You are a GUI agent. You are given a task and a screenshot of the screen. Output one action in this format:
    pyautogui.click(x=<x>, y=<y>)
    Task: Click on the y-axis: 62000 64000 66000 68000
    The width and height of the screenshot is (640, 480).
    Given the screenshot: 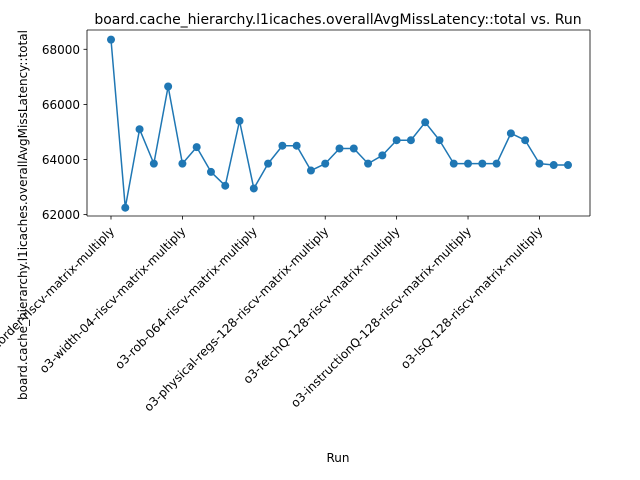 What is the action you would take?
    pyautogui.click(x=64, y=132)
    